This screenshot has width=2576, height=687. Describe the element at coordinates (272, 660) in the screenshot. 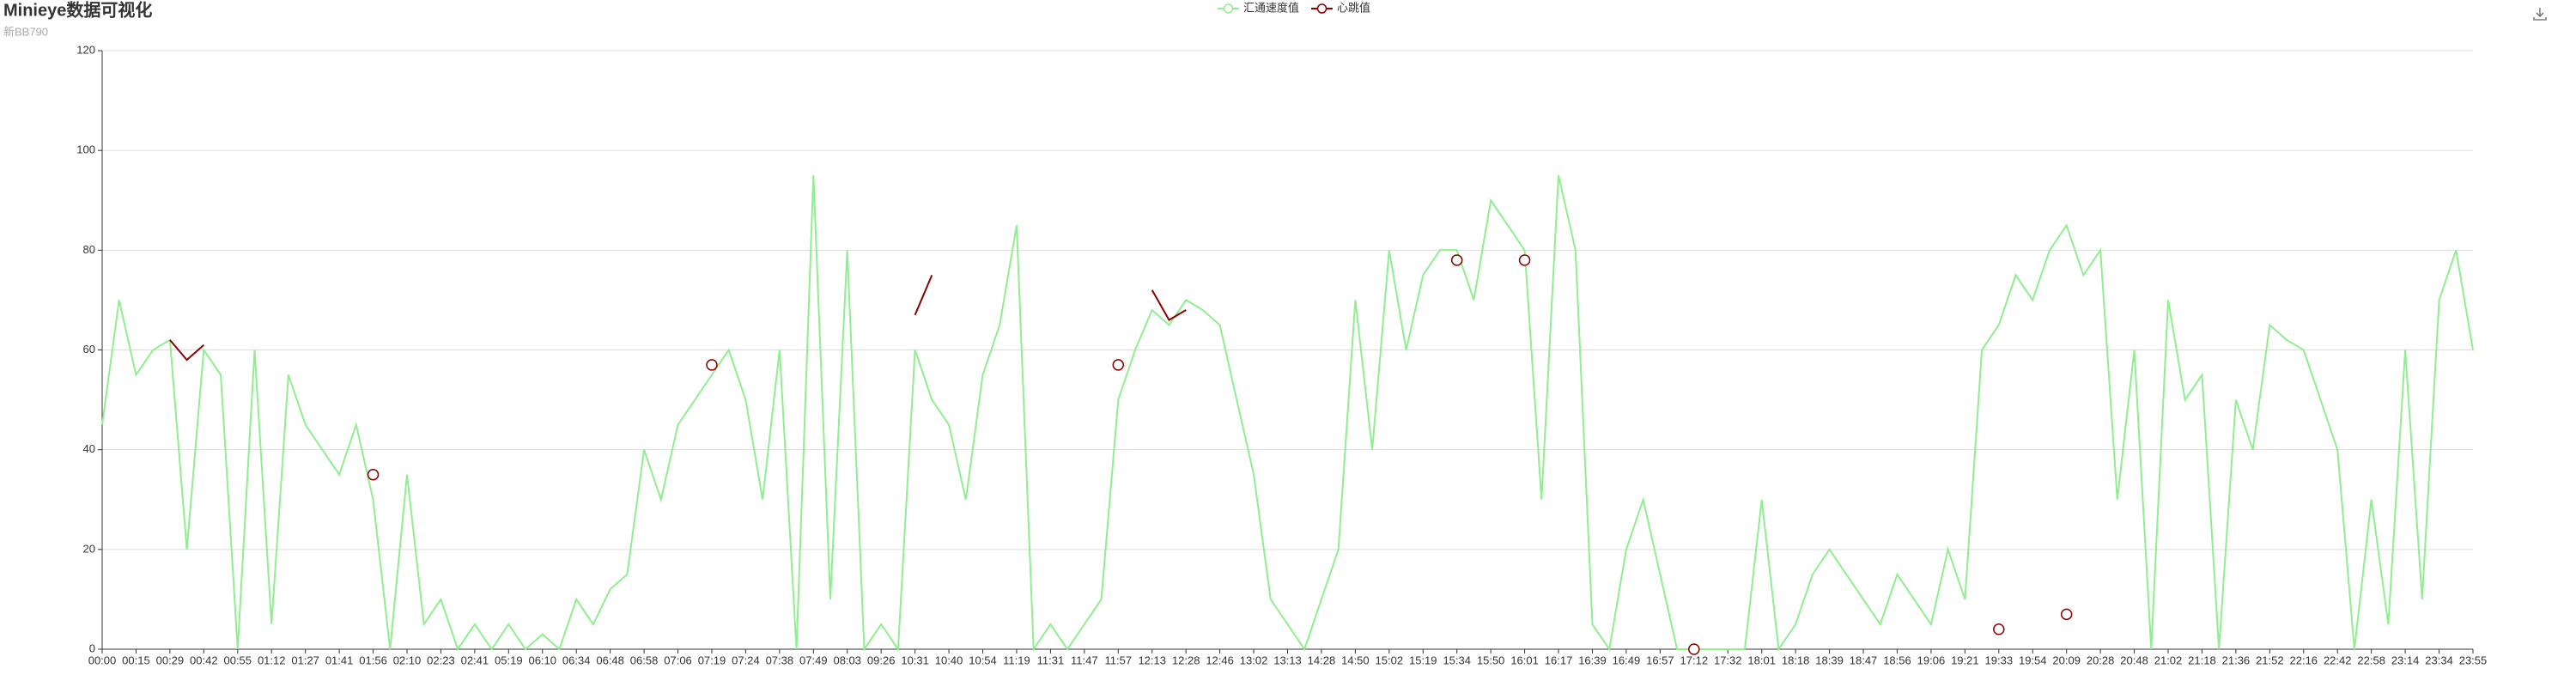

I see `x-tick-label: 01:12` at that location.